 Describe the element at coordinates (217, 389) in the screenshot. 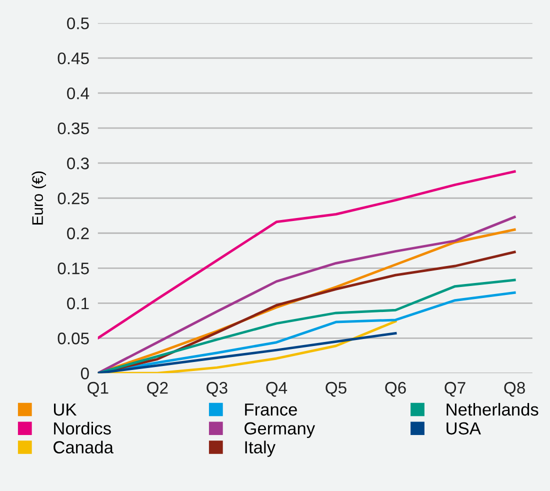

I see `x-tick-label: Q3` at that location.